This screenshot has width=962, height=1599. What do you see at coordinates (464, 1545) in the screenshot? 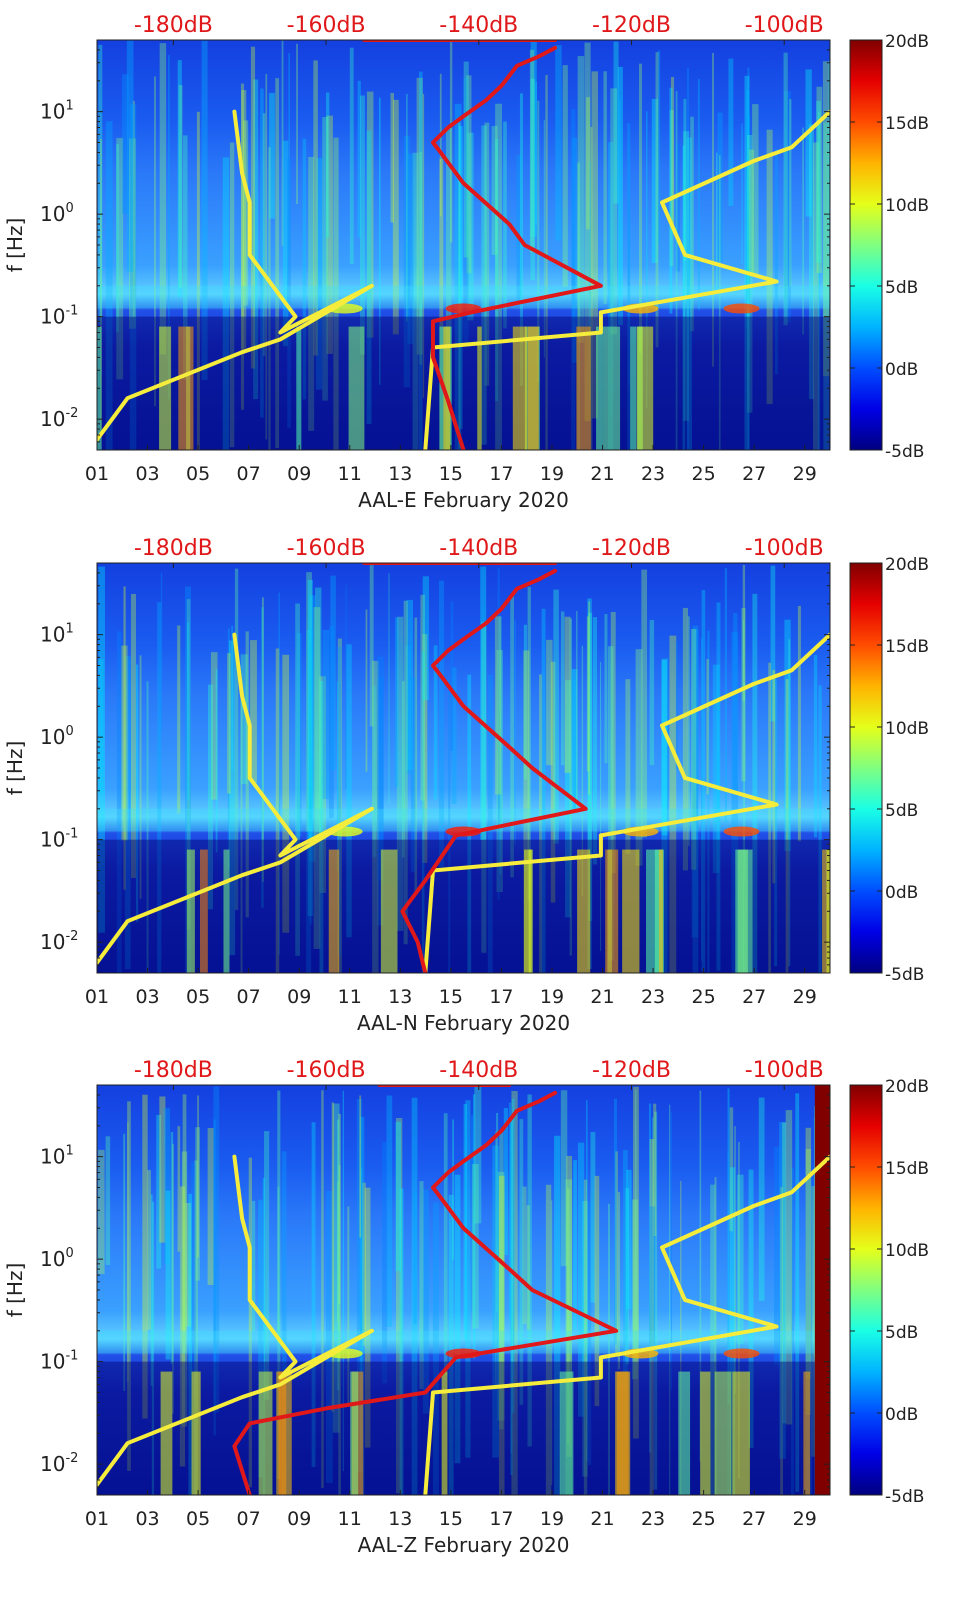
I see `x-axis-label: AAL-Z February 2020` at bounding box center [464, 1545].